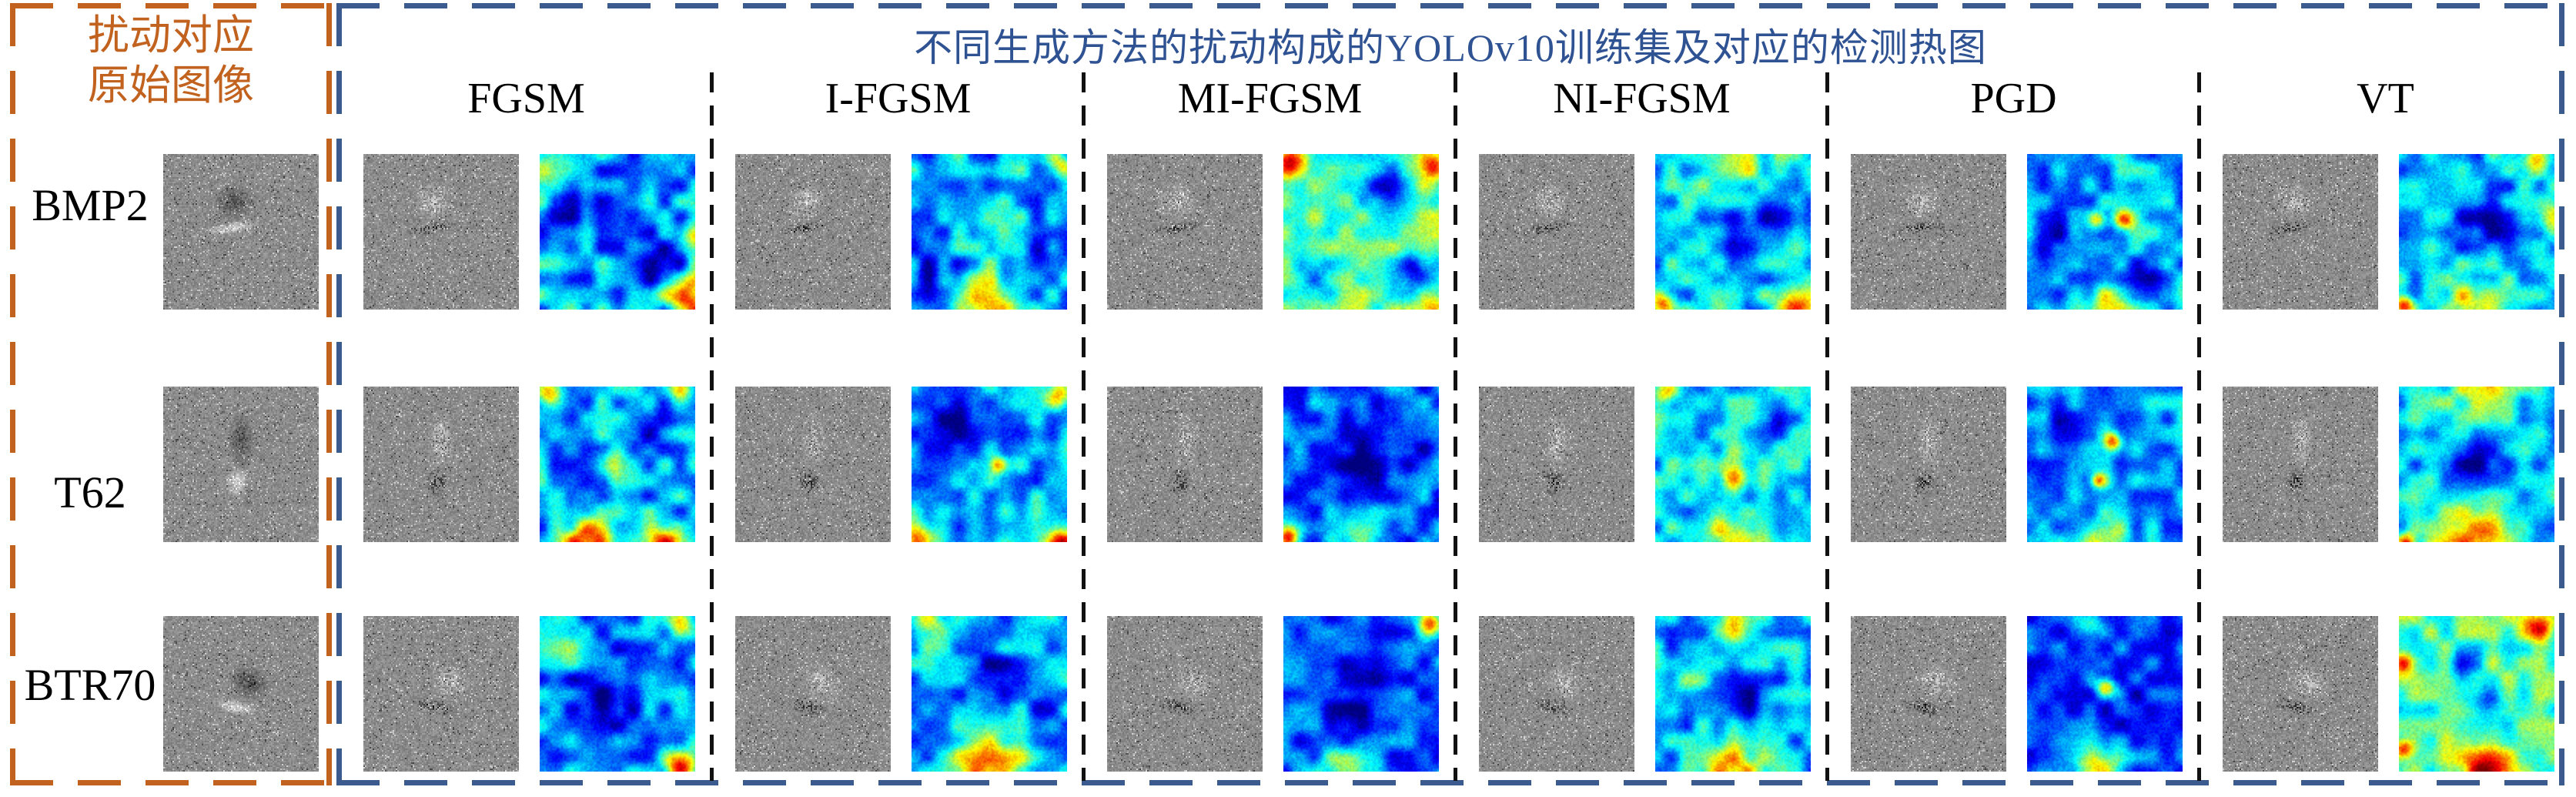 The height and width of the screenshot is (797, 2576). Describe the element at coordinates (1929, 694) in the screenshot. I see `perturbed-sar-image-btr70-pgd` at that location.